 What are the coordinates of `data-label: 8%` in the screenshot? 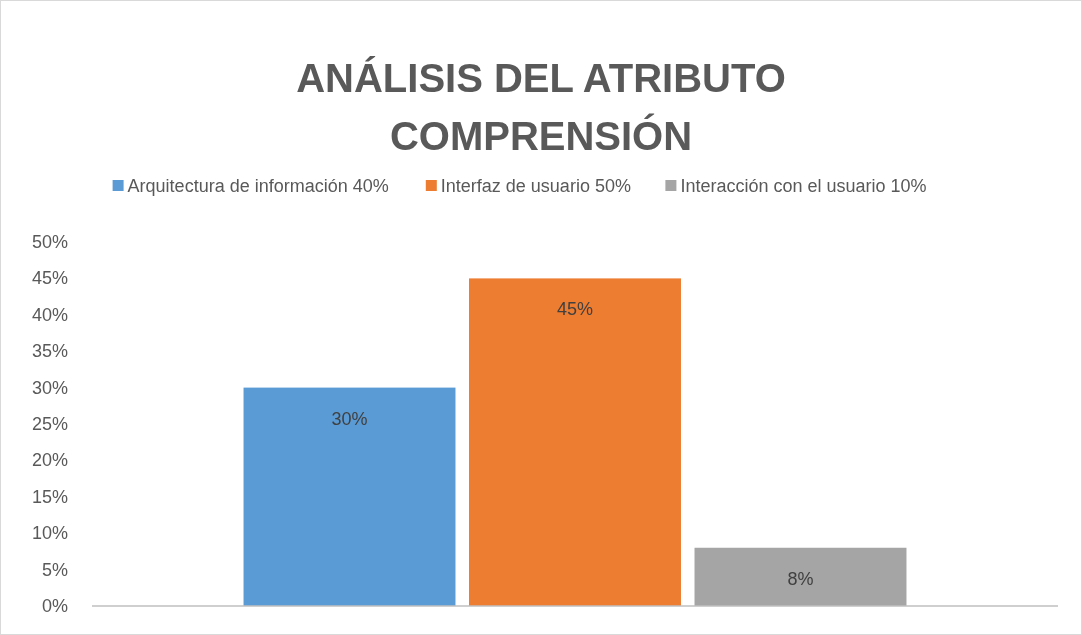 It's located at (800, 578).